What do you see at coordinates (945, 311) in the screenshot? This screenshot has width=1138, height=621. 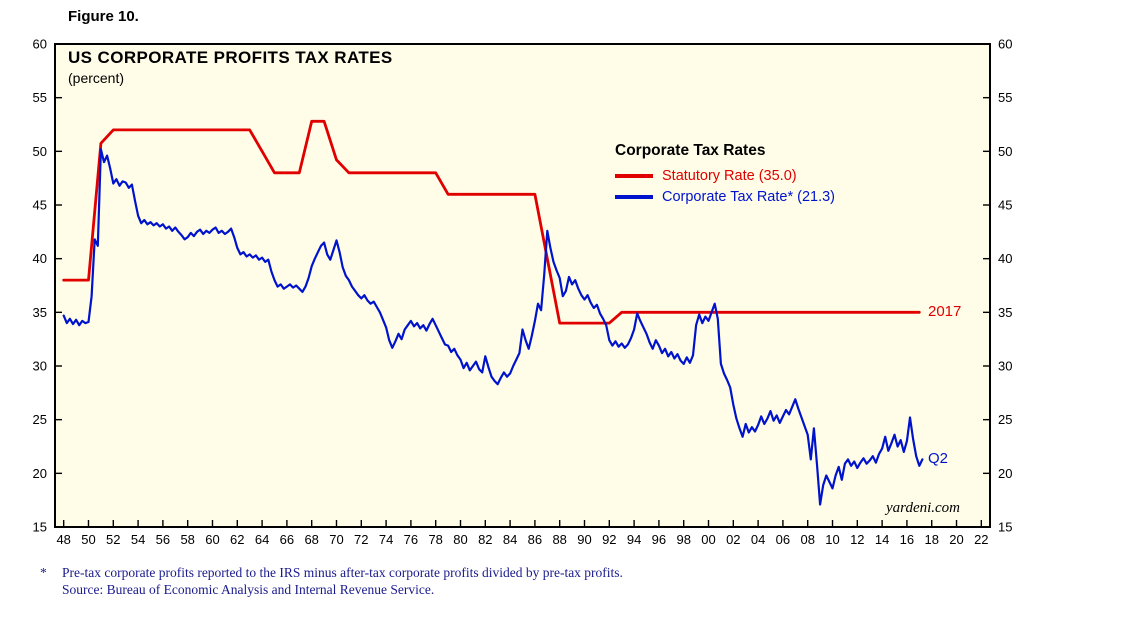 I see `annotation-statutory-end: 2017` at bounding box center [945, 311].